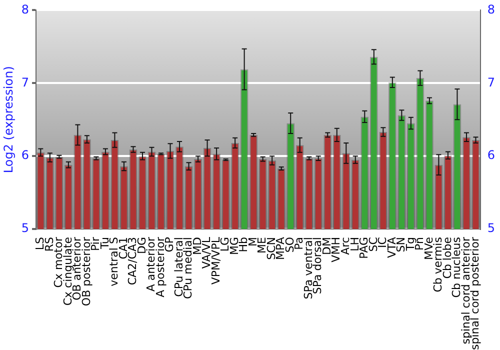  I want to click on y-tick-label: 8, so click(25, 9).